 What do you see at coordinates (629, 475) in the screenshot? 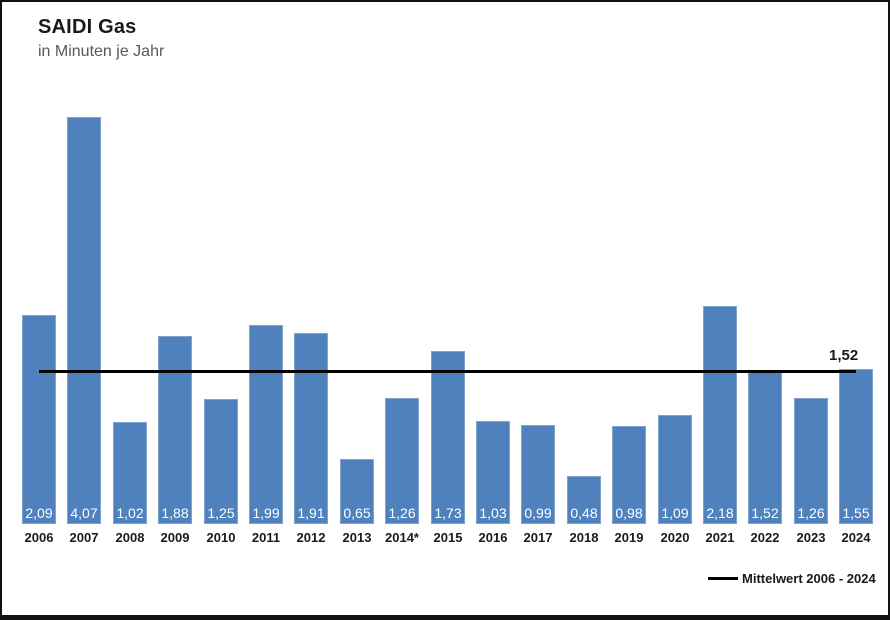
I see `bar-2019: 0,98` at bounding box center [629, 475].